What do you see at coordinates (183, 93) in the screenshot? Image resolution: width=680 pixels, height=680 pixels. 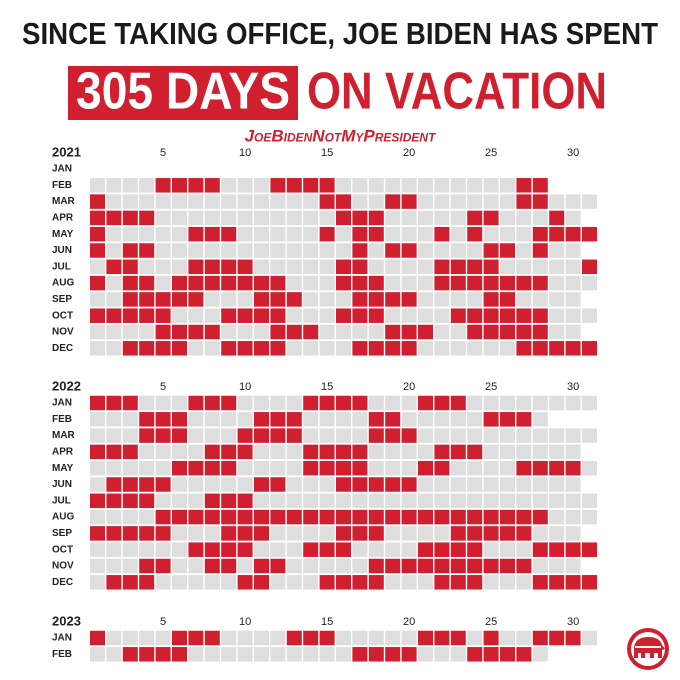 I see `headline-box` at bounding box center [183, 93].